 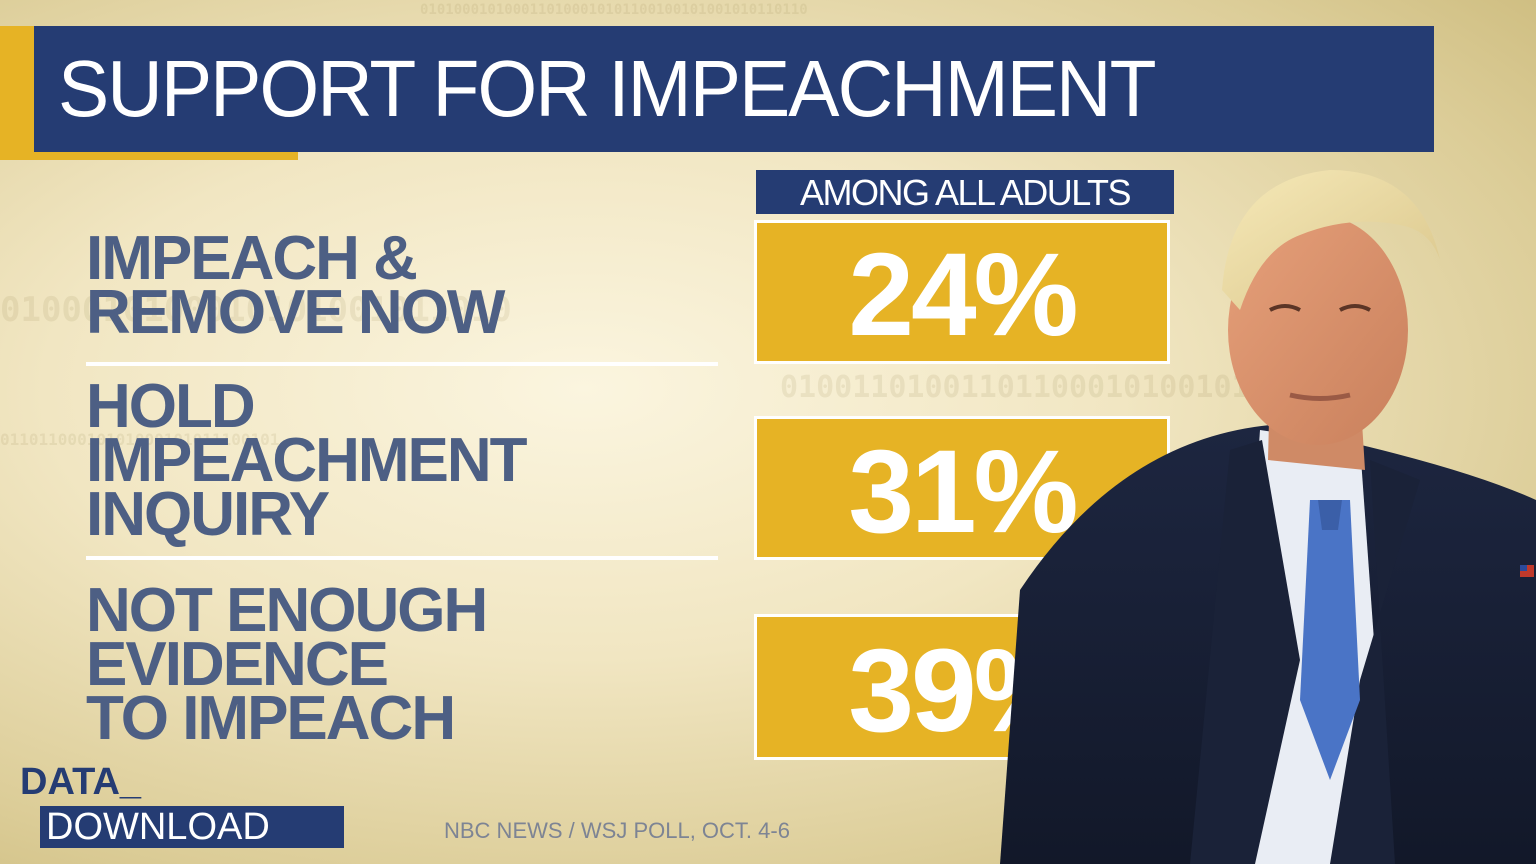 I want to click on binary-pattern-3: 01001101001101100010100101001, so click(x=1042, y=387).